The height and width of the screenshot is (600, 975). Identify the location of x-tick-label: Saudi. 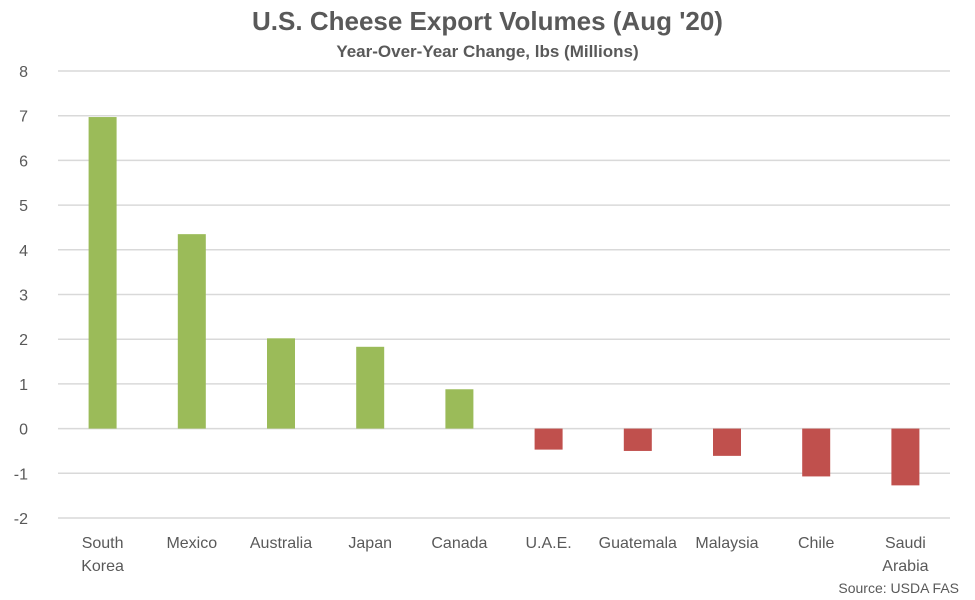
(905, 543).